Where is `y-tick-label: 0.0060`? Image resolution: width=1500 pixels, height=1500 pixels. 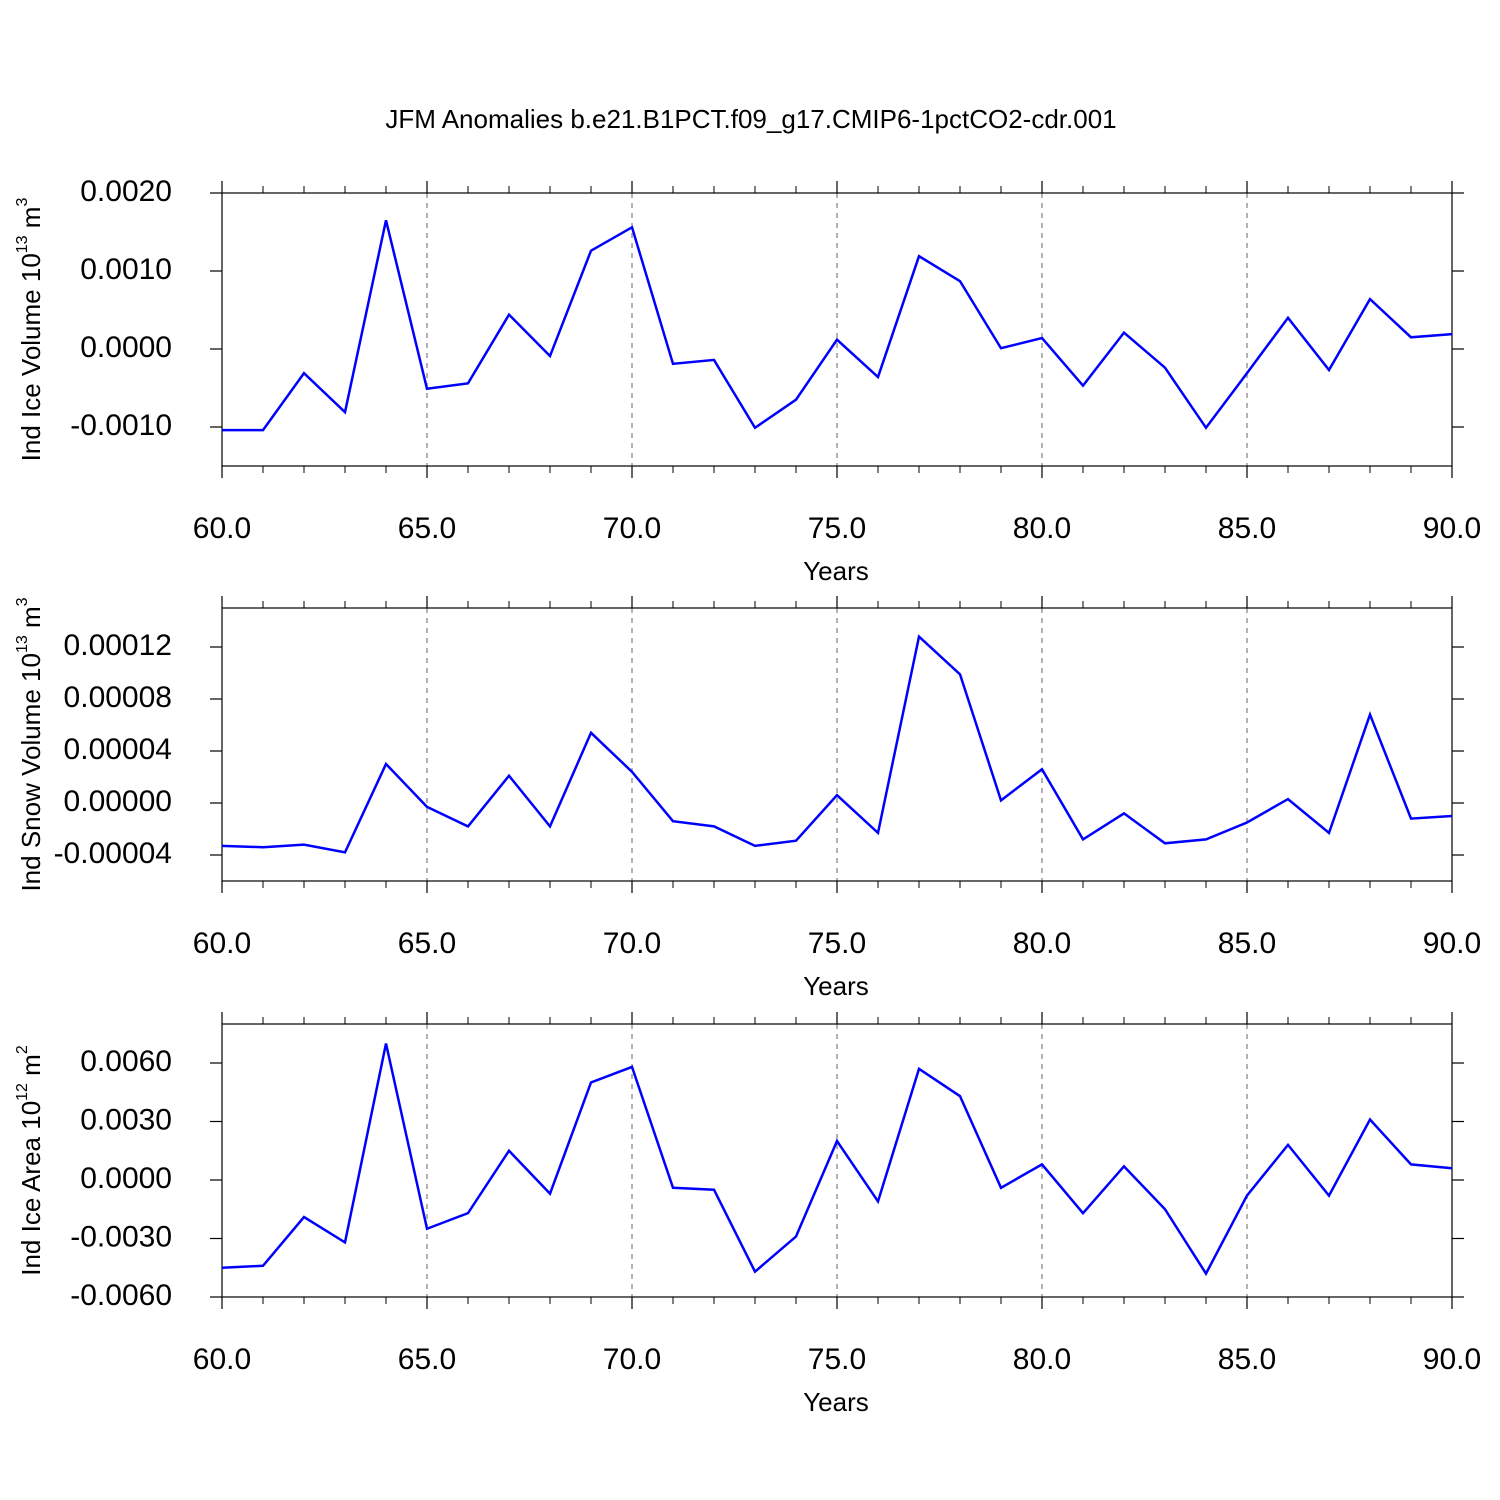 y-tick-label: 0.0060 is located at coordinates (126, 1061).